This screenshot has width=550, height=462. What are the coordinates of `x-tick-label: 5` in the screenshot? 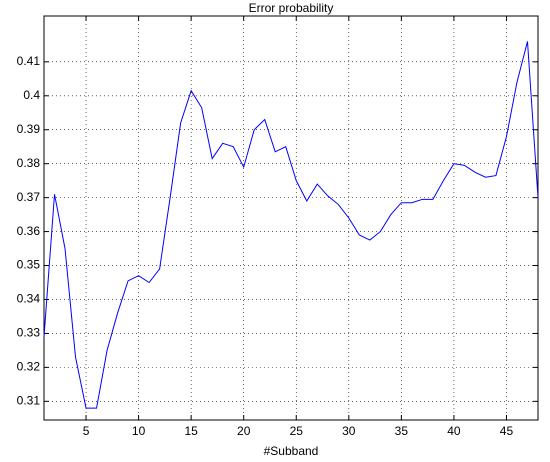 It's located at (86, 431).